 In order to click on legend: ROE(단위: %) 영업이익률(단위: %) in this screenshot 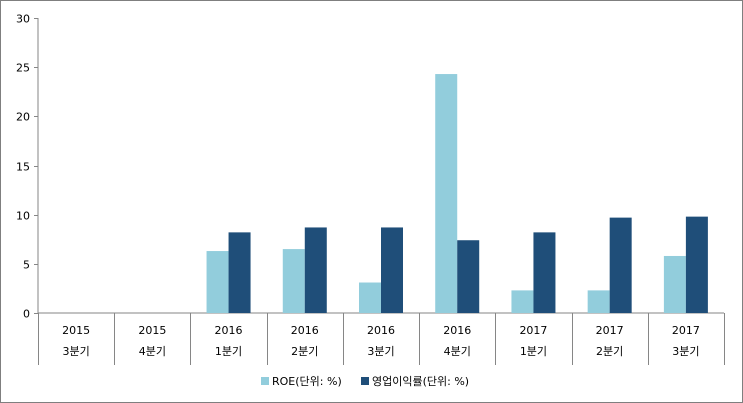, I will do `click(365, 381)`.